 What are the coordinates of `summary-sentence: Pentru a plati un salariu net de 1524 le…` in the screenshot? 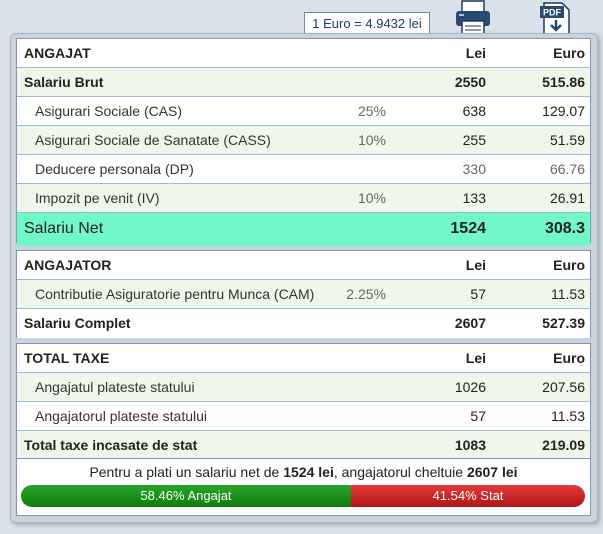 It's located at (303, 472).